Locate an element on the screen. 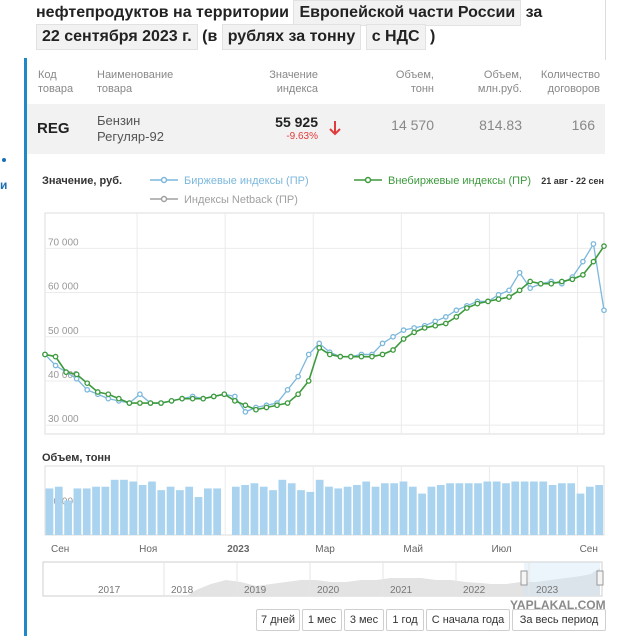 The width and height of the screenshot is (640, 641). range-all-button: За весь период is located at coordinates (559, 620).